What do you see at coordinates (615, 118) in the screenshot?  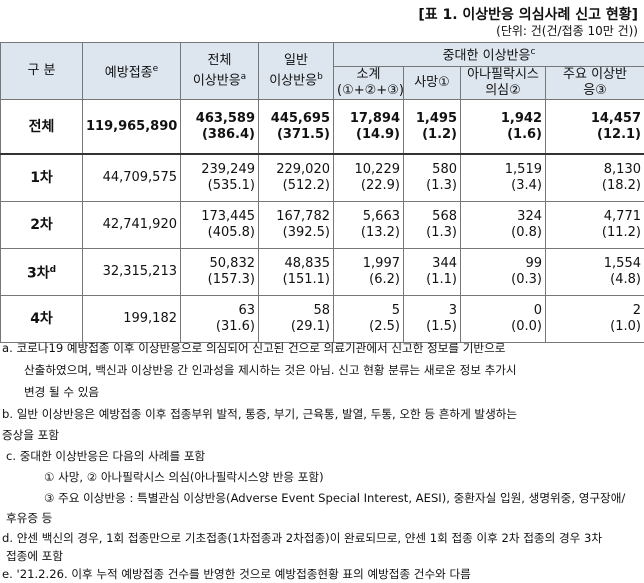 I see `count: 14,457` at bounding box center [615, 118].